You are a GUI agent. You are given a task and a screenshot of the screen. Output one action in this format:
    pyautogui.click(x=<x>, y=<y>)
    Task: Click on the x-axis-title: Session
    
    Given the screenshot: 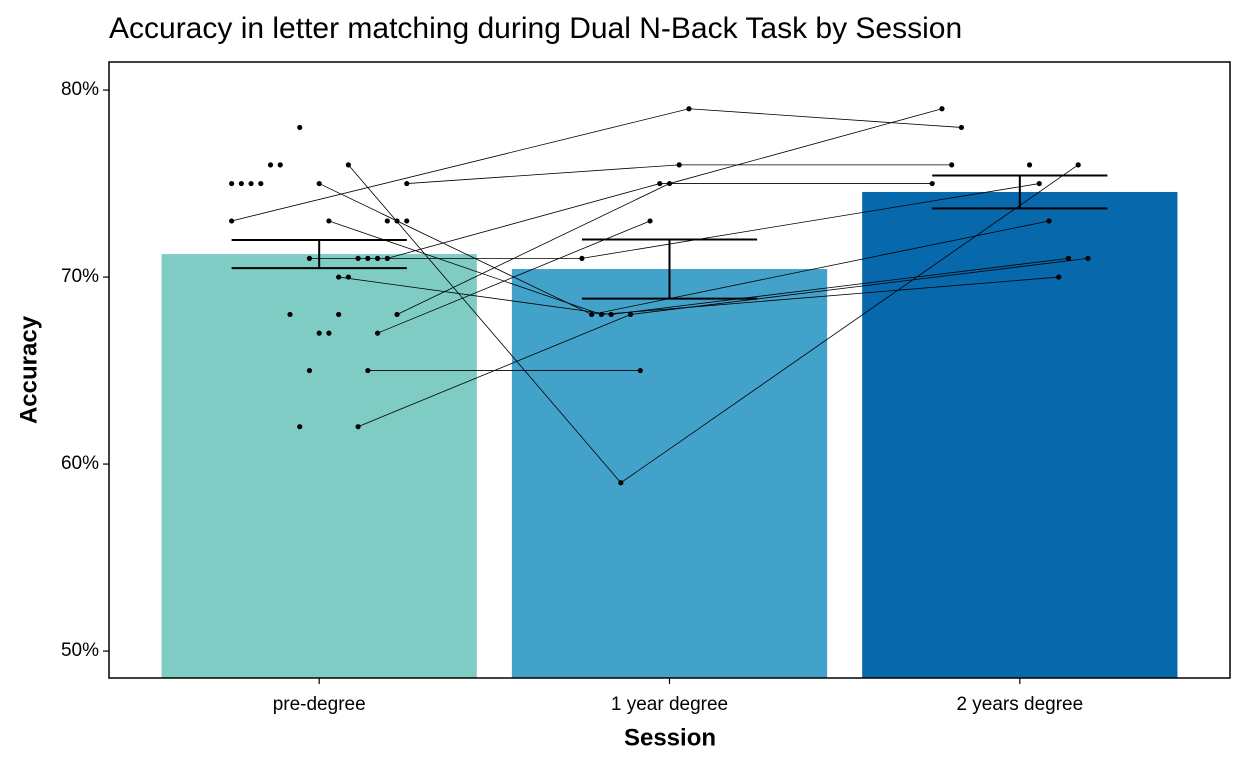 What is the action you would take?
    pyautogui.click(x=670, y=737)
    